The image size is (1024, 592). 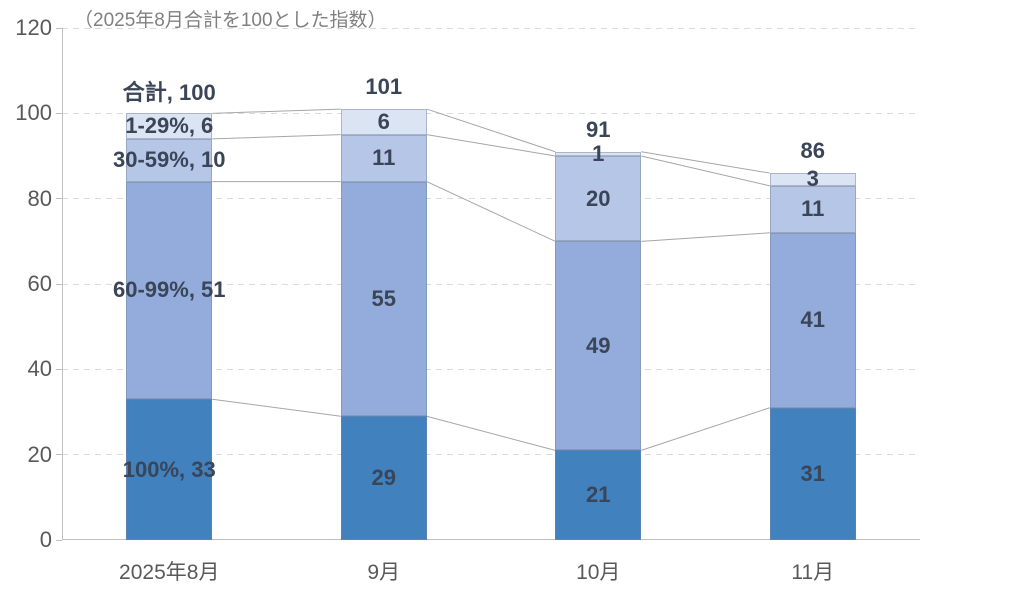 I want to click on segment-label: 49, so click(x=598, y=345).